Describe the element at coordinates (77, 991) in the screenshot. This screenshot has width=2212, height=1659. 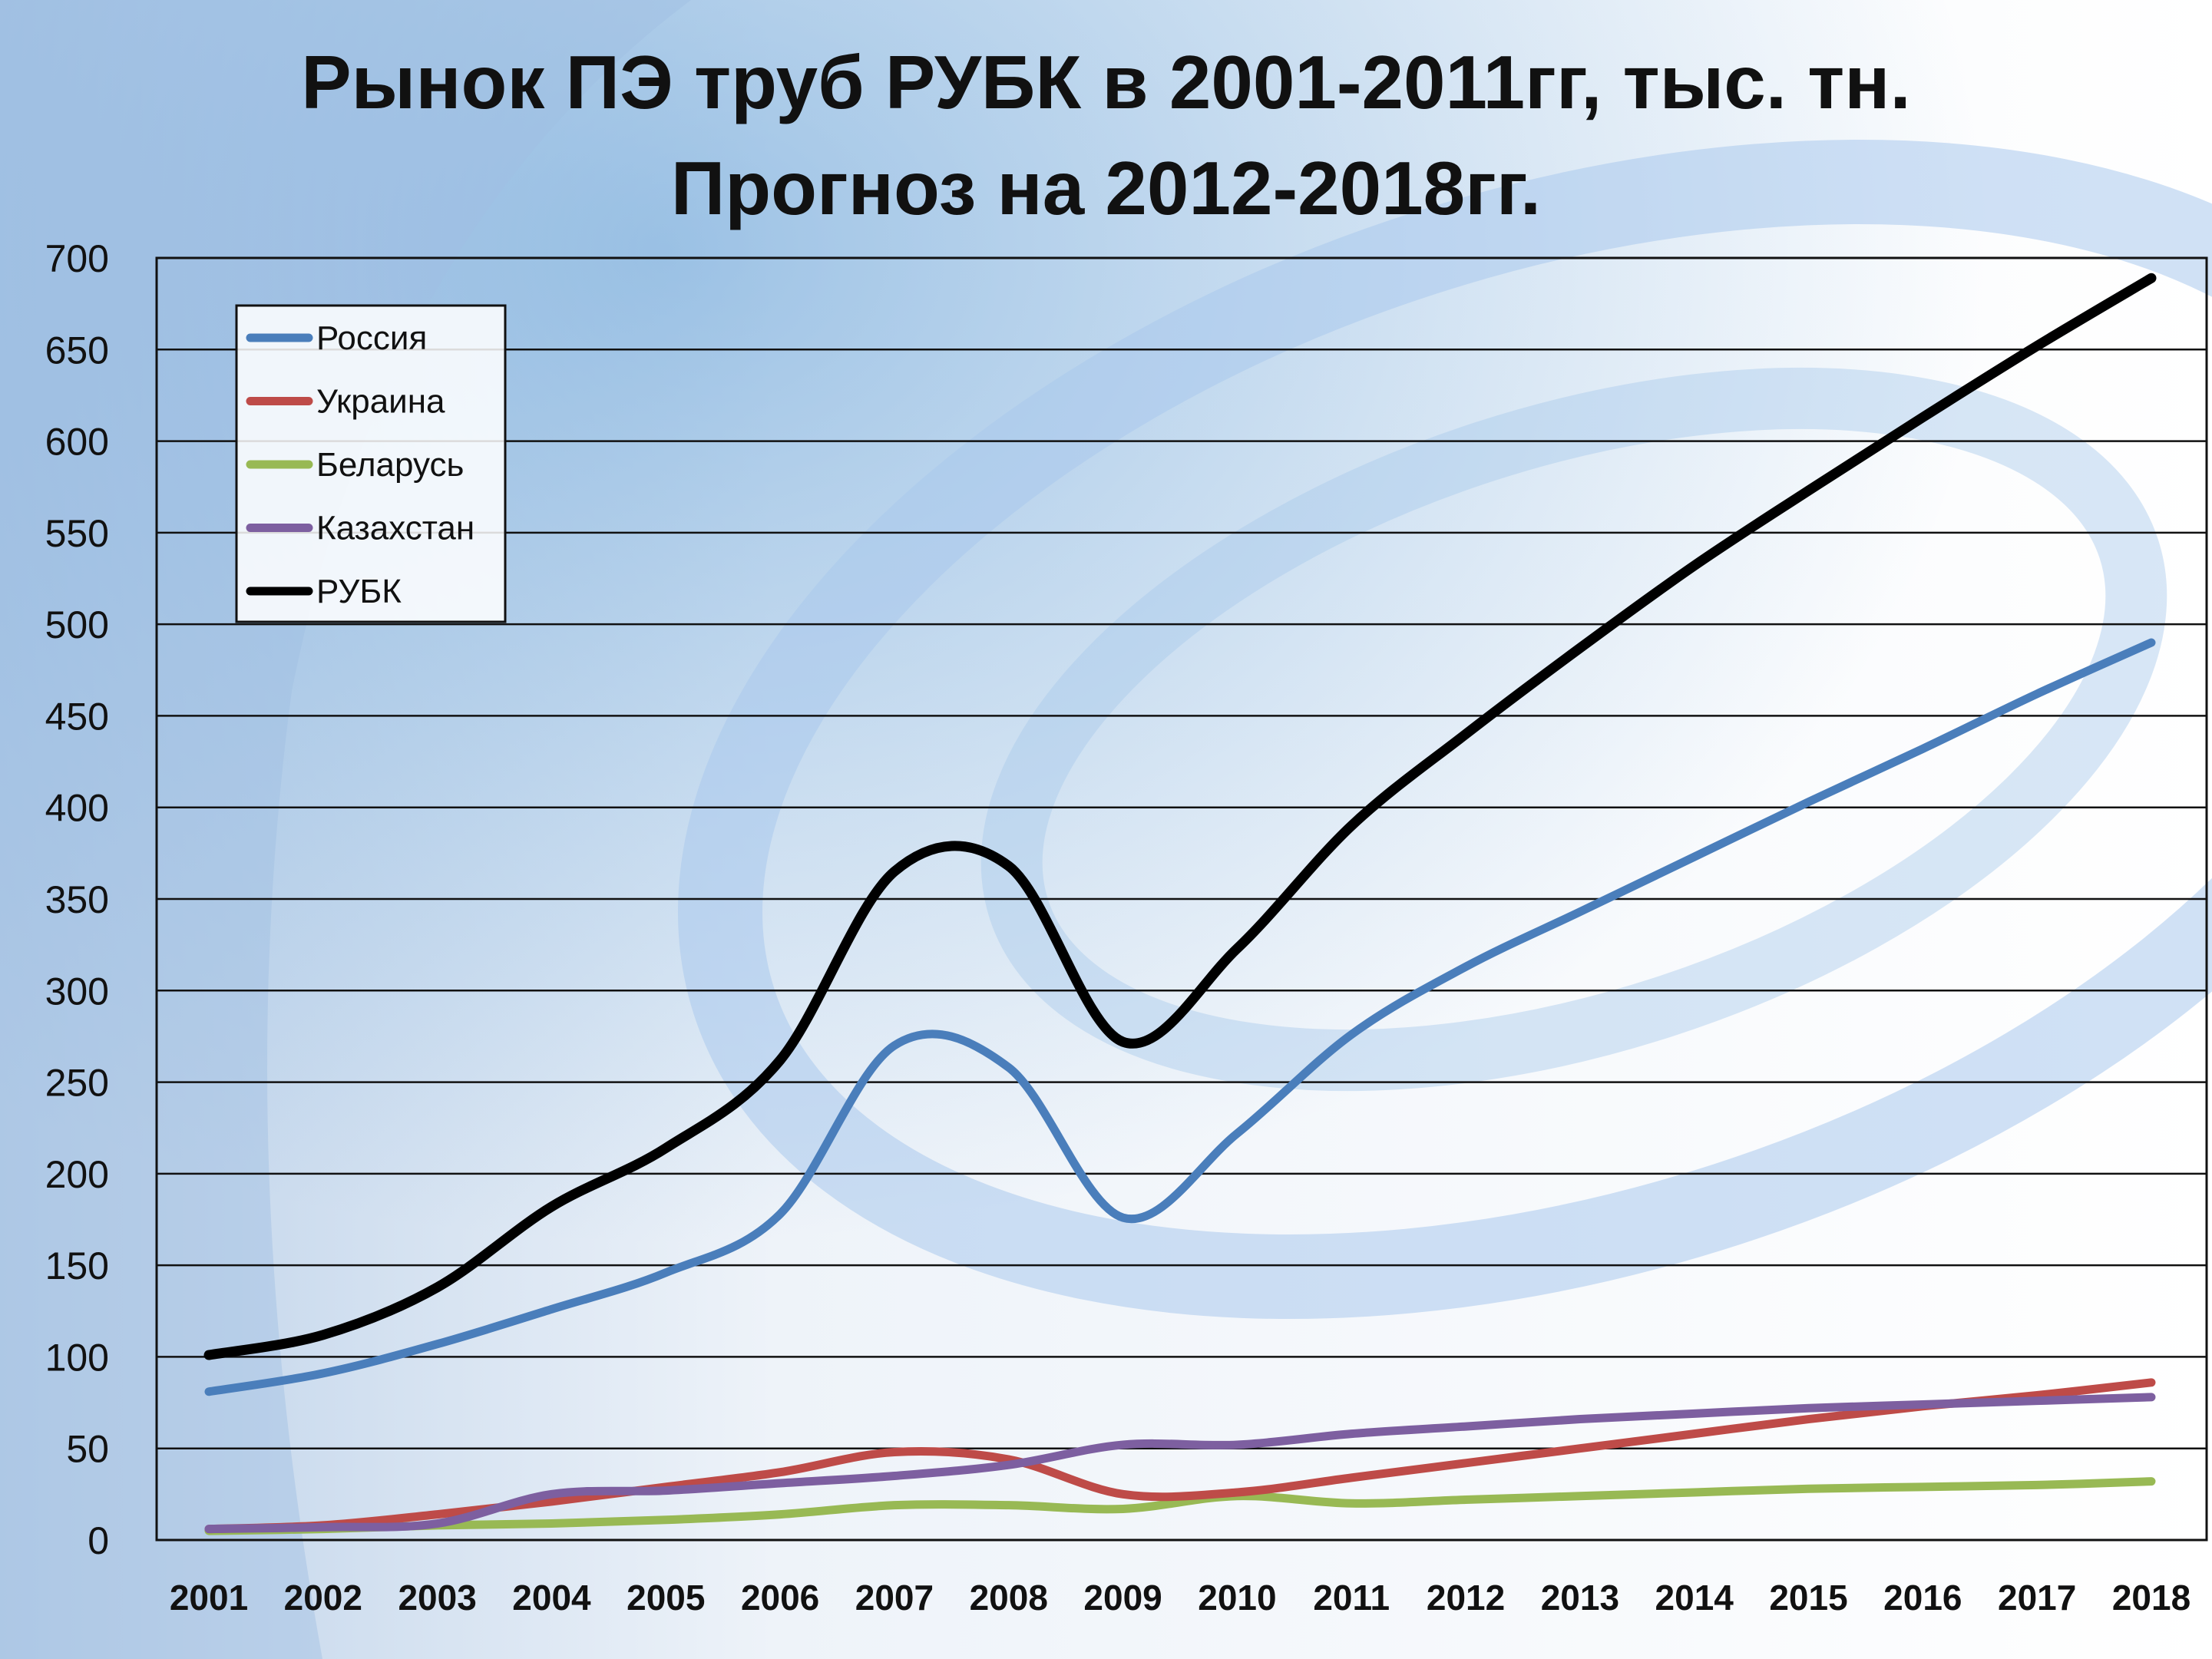
I see `y-tick-label: 300` at that location.